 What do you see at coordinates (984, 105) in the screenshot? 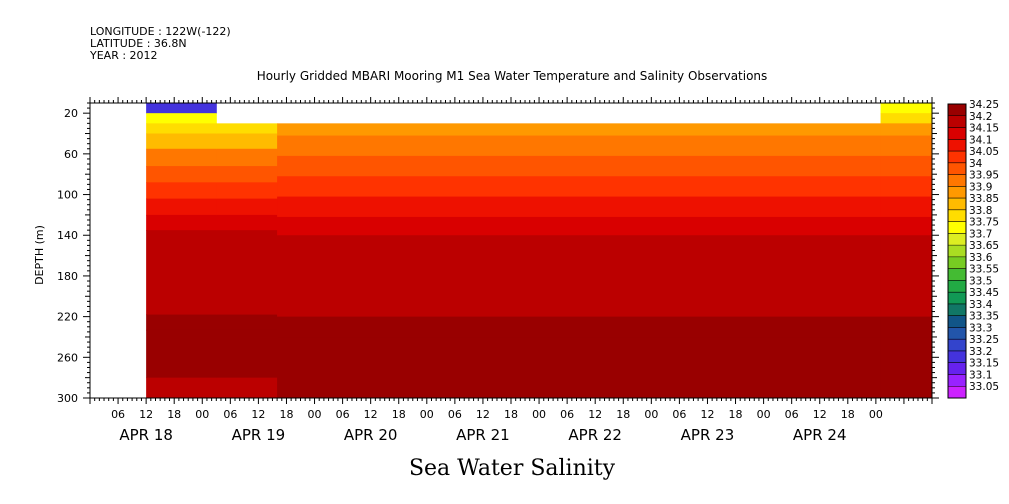
I see `colorbar-label: 34.25` at bounding box center [984, 105].